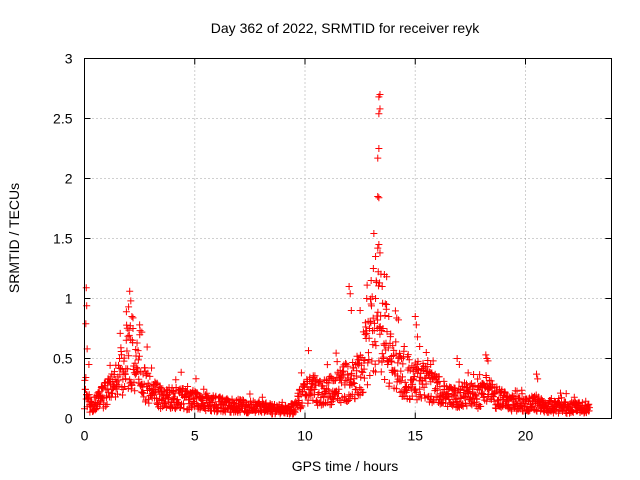 The height and width of the screenshot is (480, 640). Describe the element at coordinates (63, 359) in the screenshot. I see `y-tick-label: 0.5` at that location.